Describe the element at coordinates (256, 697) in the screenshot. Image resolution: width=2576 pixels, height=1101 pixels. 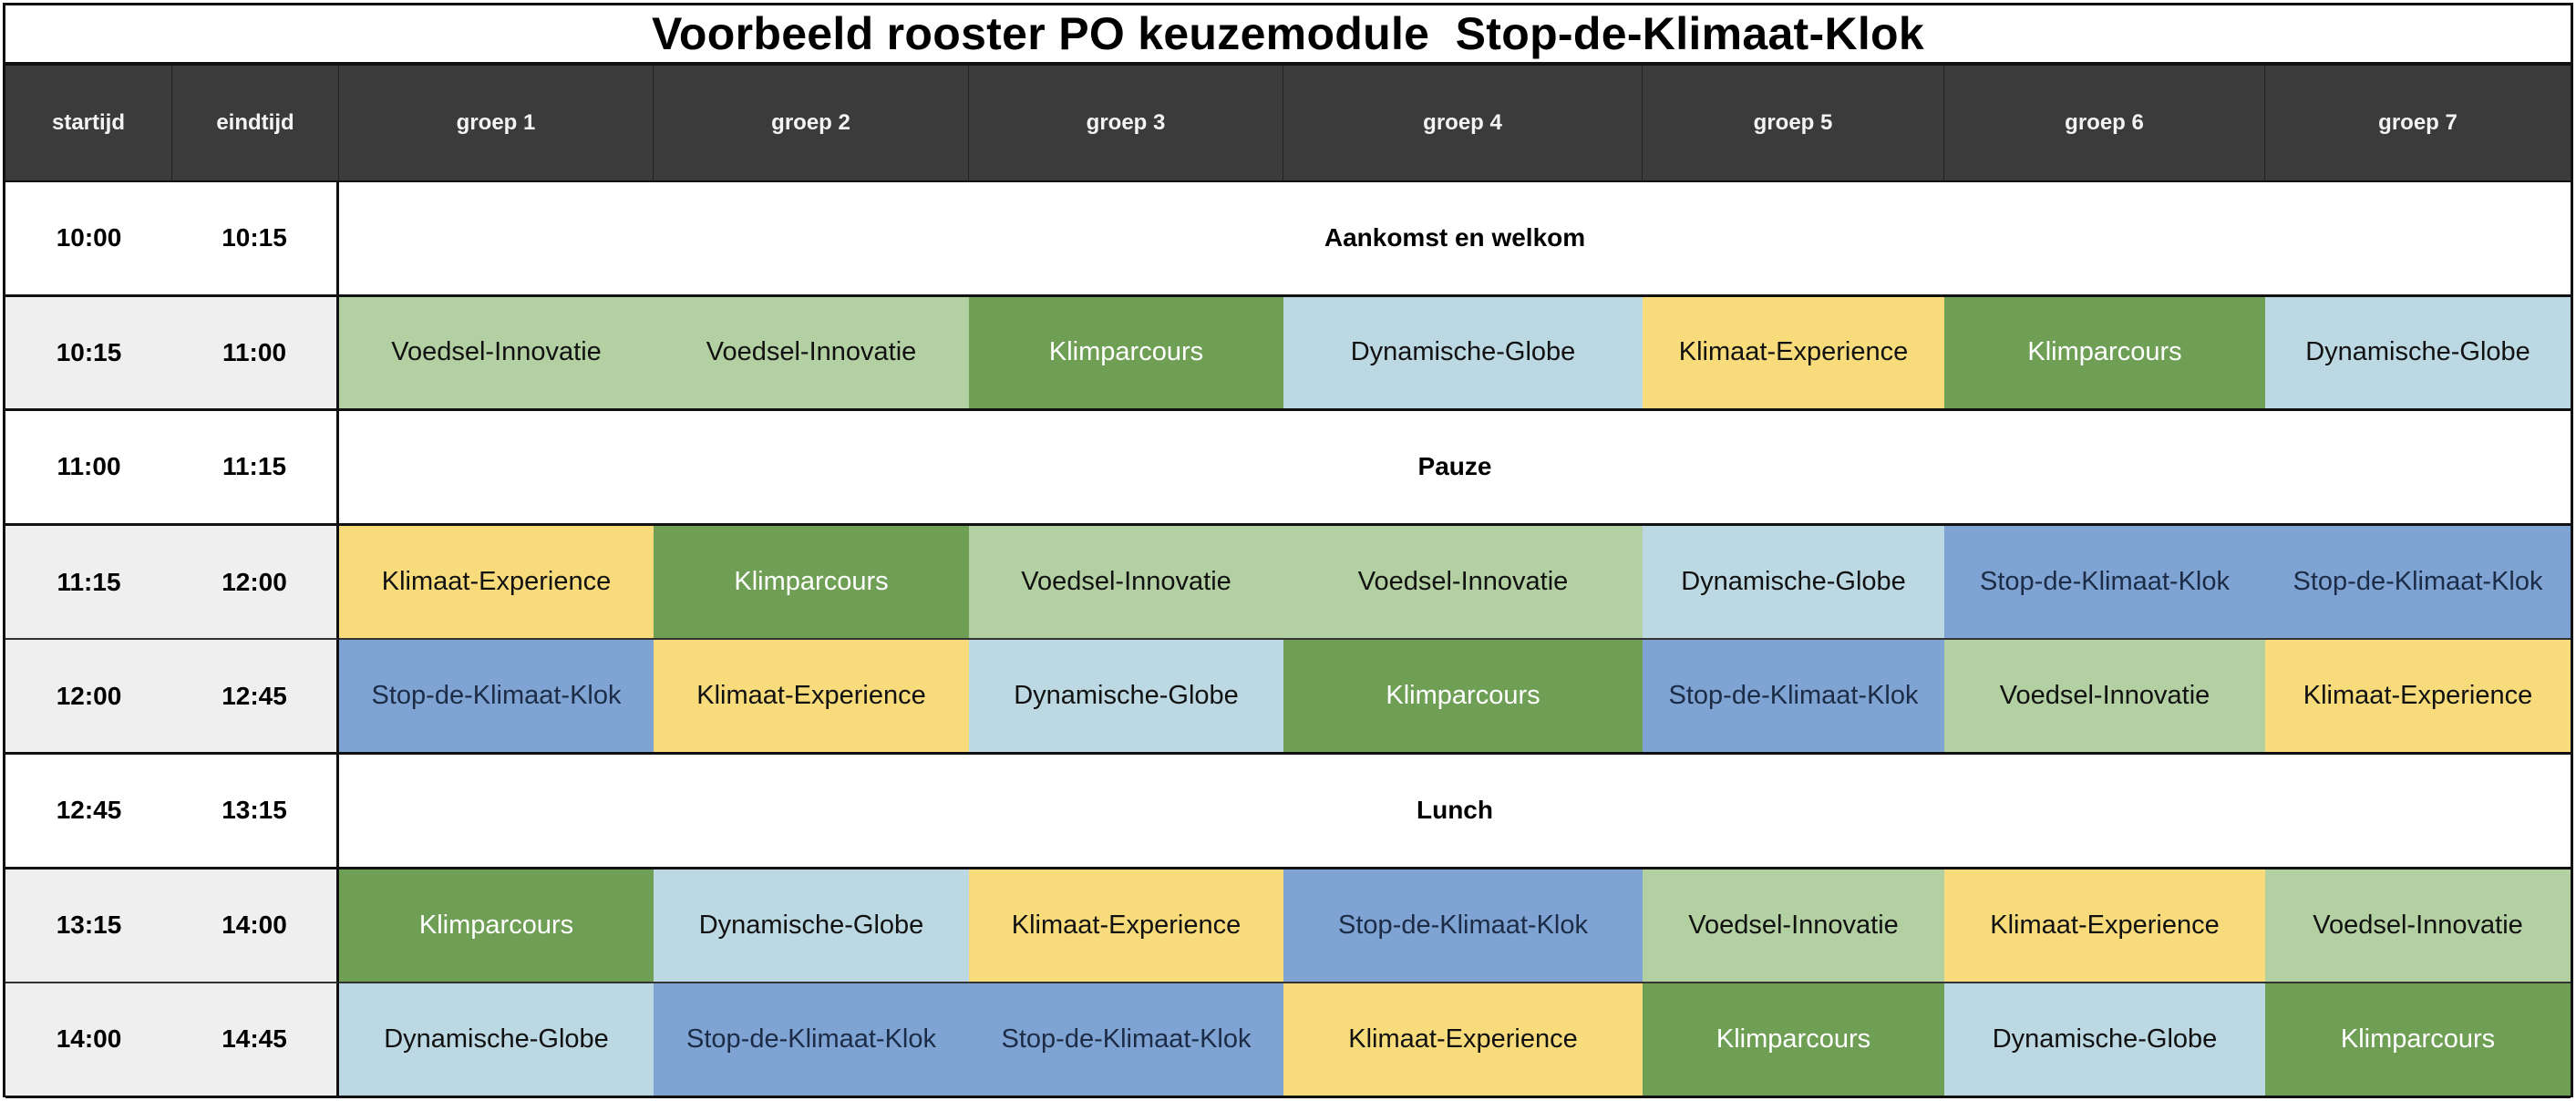
I see `end-time-cell: 12:45` at that location.